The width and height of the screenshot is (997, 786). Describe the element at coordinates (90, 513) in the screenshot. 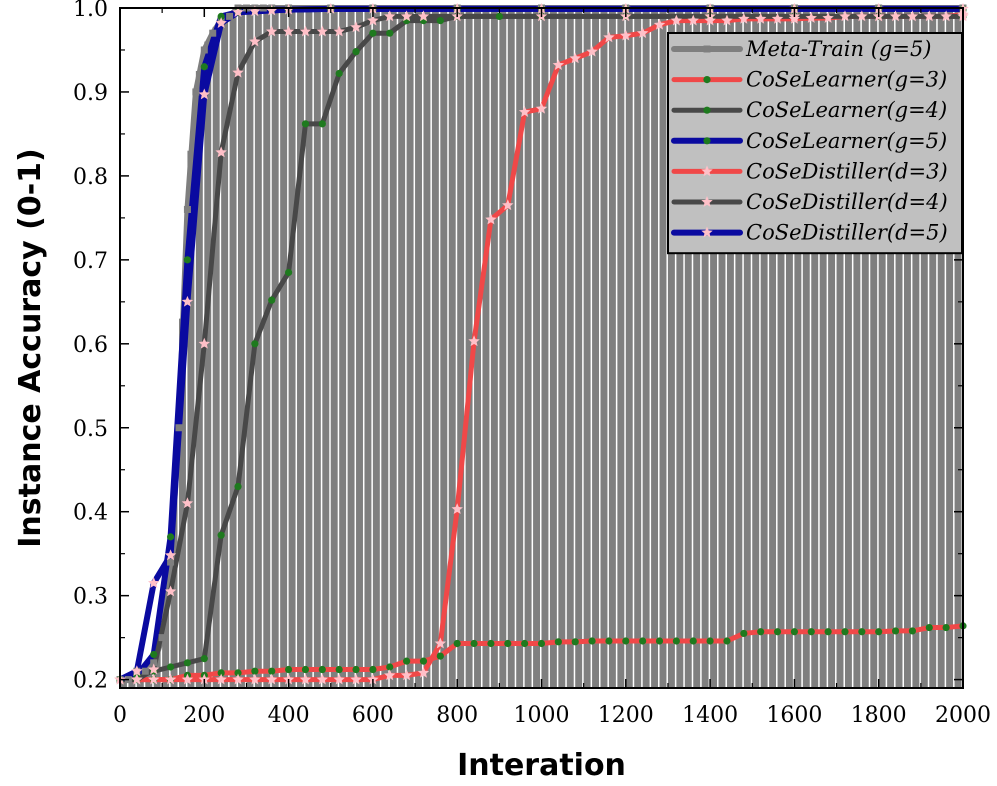

I see `y-tick-label: 0.4` at that location.